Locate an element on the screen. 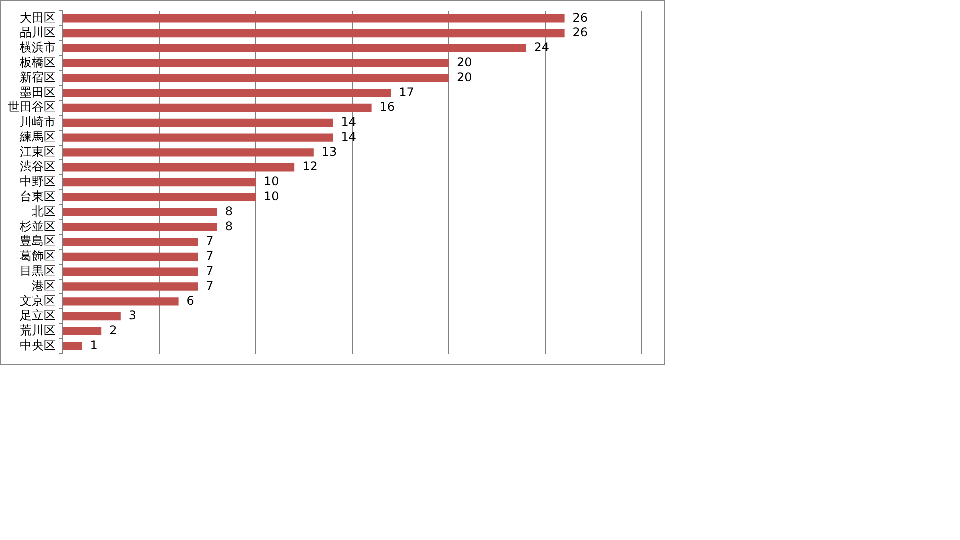  y-tick-label: 豊島区 is located at coordinates (38, 241).